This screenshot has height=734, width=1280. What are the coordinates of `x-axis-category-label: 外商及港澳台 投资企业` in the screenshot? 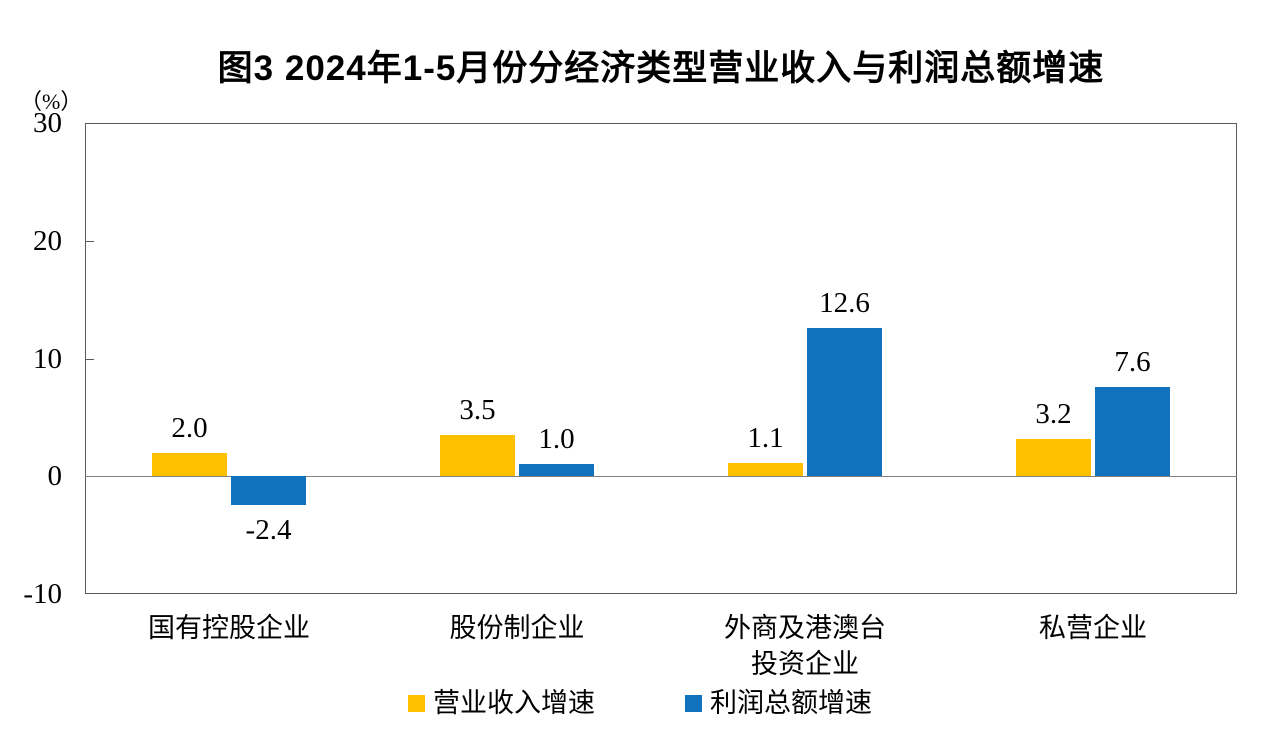 It's located at (805, 646).